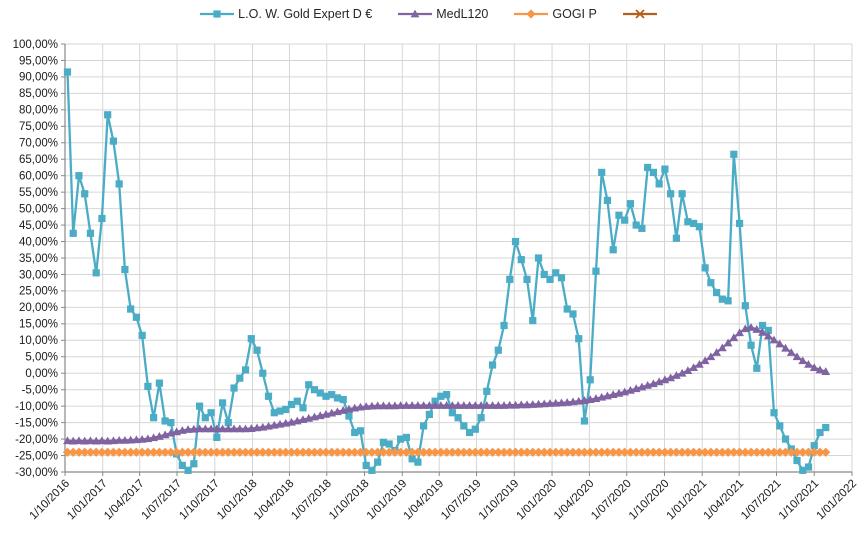 This screenshot has height=547, width=861. I want to click on legend-item-medl120: MedL120, so click(443, 14).